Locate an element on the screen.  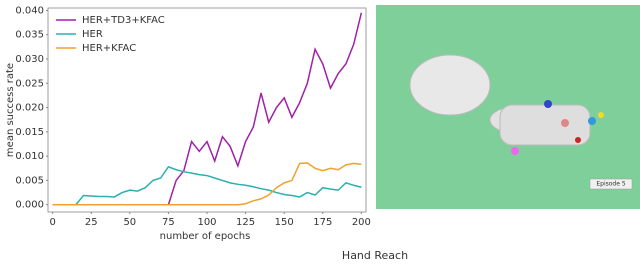
y-axis-label: mean success rate is located at coordinates (10, 110).